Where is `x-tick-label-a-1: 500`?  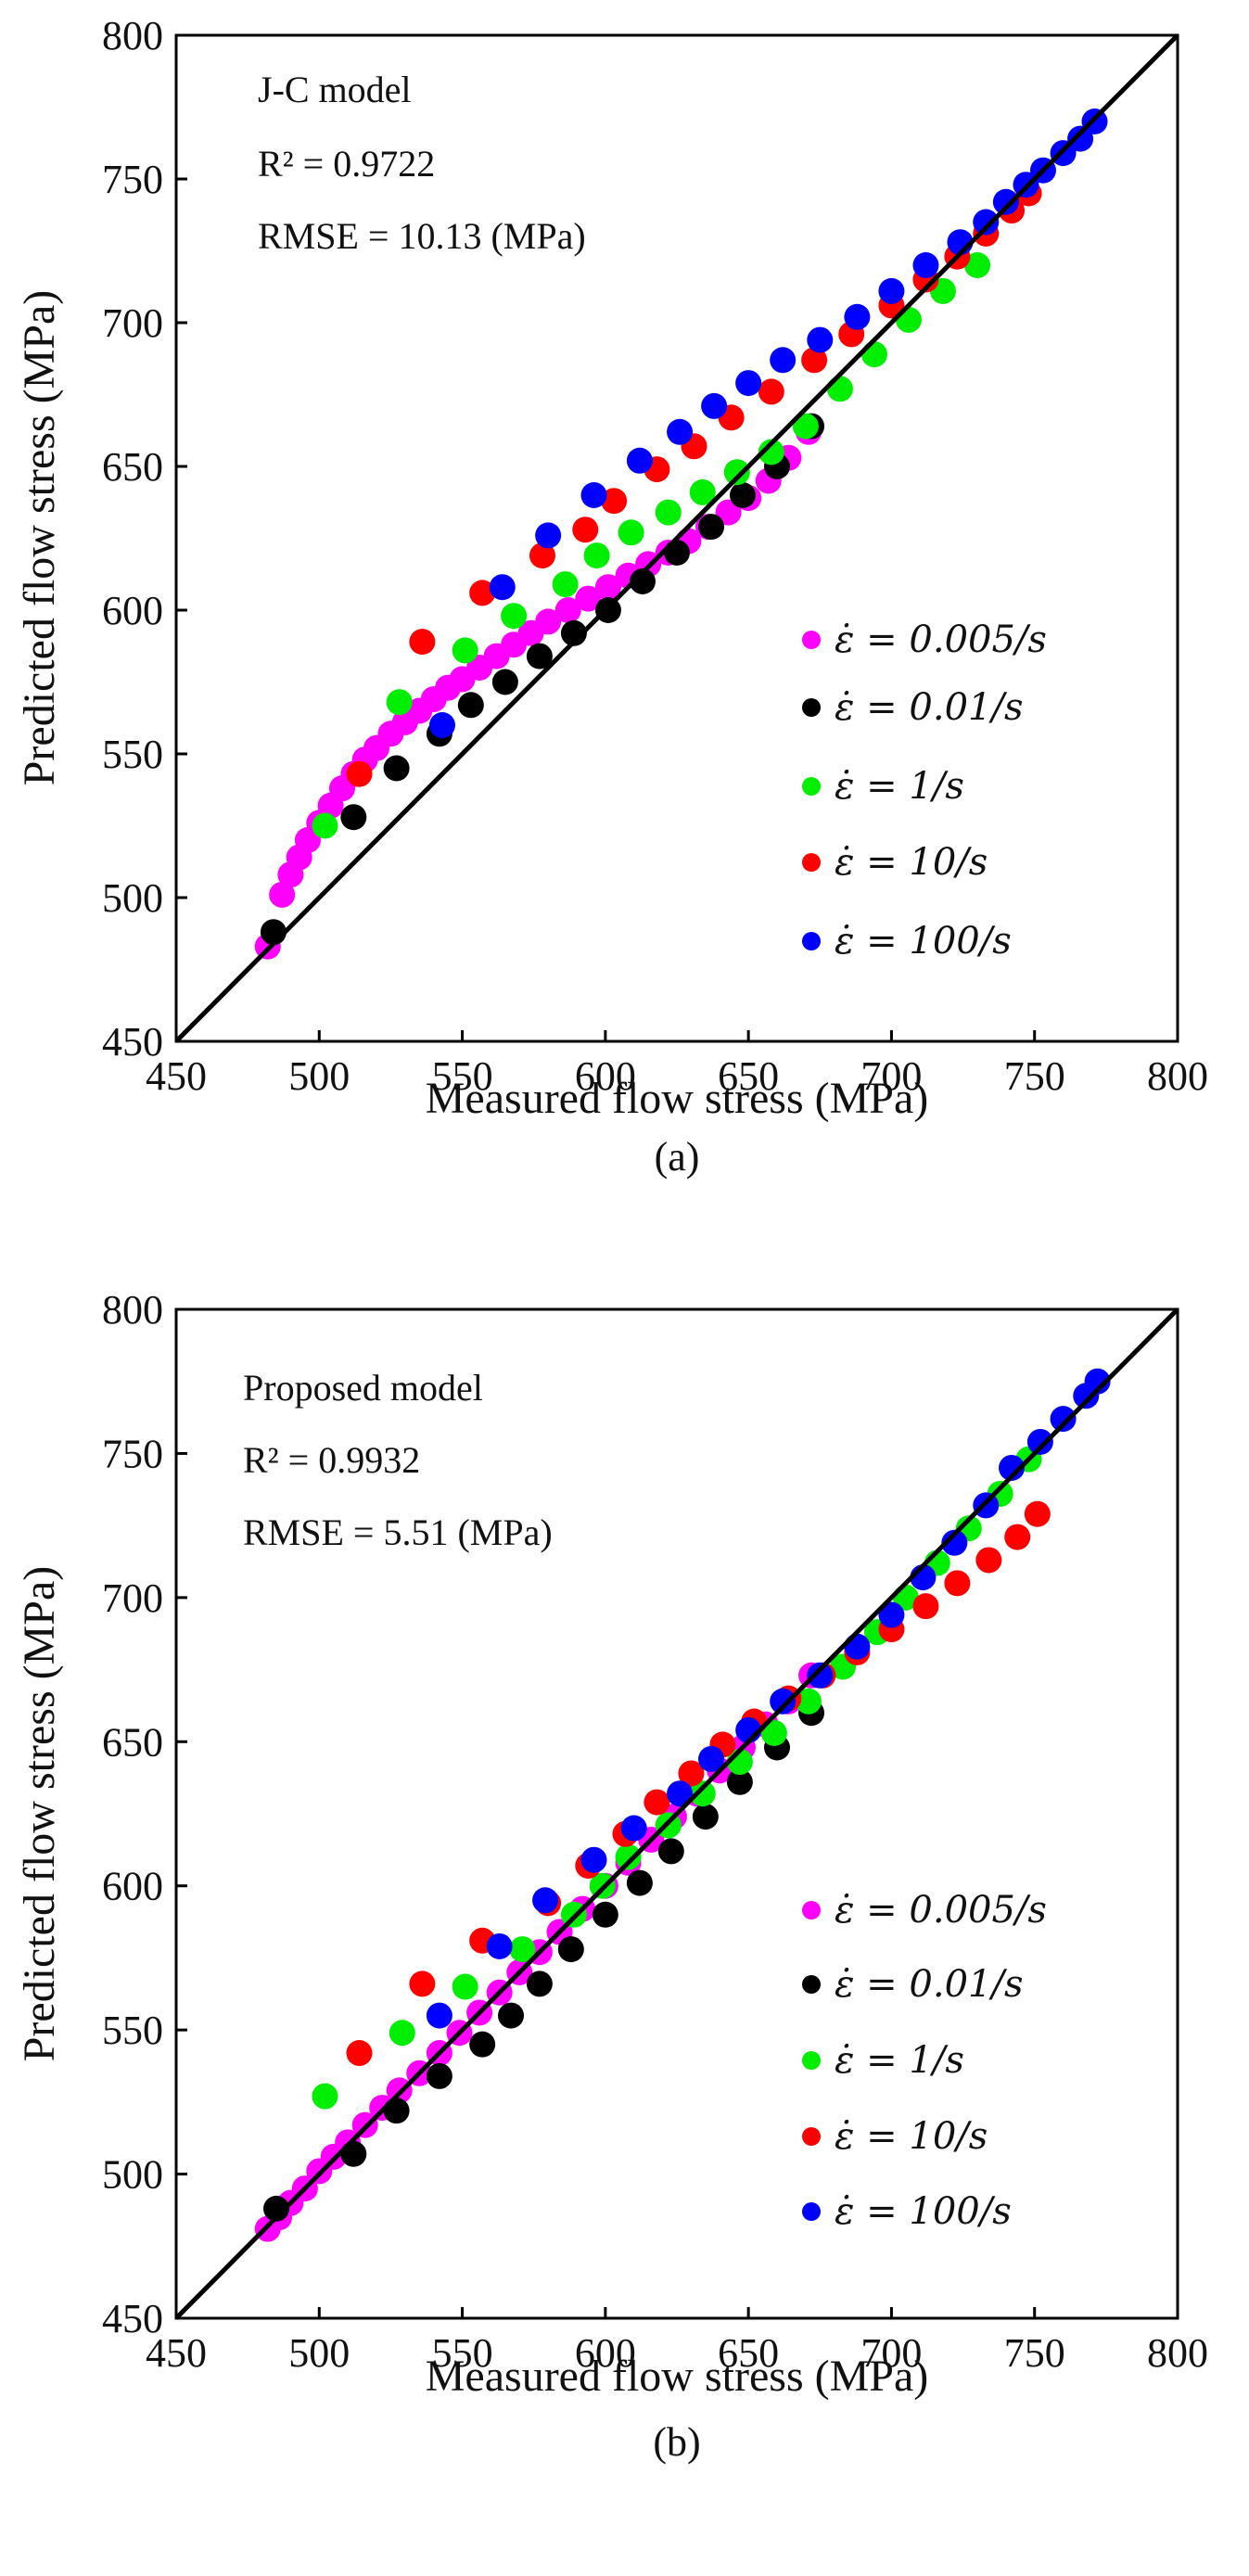
x-tick-label-a-1: 500 is located at coordinates (319, 1076).